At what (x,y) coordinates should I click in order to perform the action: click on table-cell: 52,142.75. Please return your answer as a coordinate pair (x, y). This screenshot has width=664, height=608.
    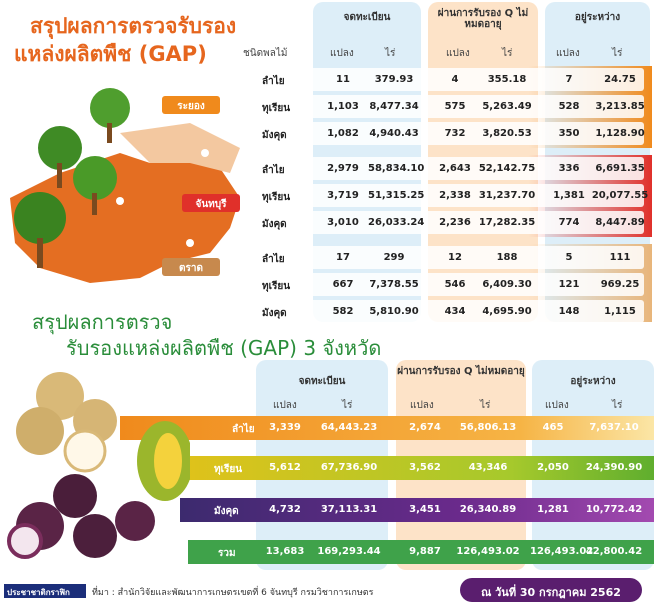
    Looking at the image, I should click on (507, 168).